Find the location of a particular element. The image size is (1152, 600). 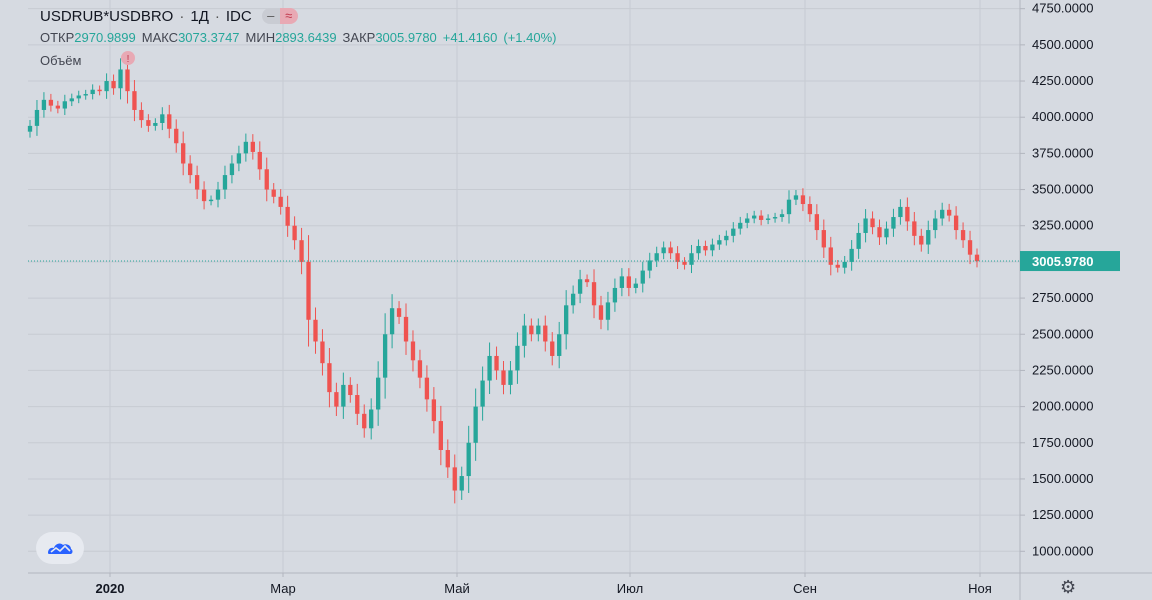

open-value: 2970.9899 is located at coordinates (105, 37).